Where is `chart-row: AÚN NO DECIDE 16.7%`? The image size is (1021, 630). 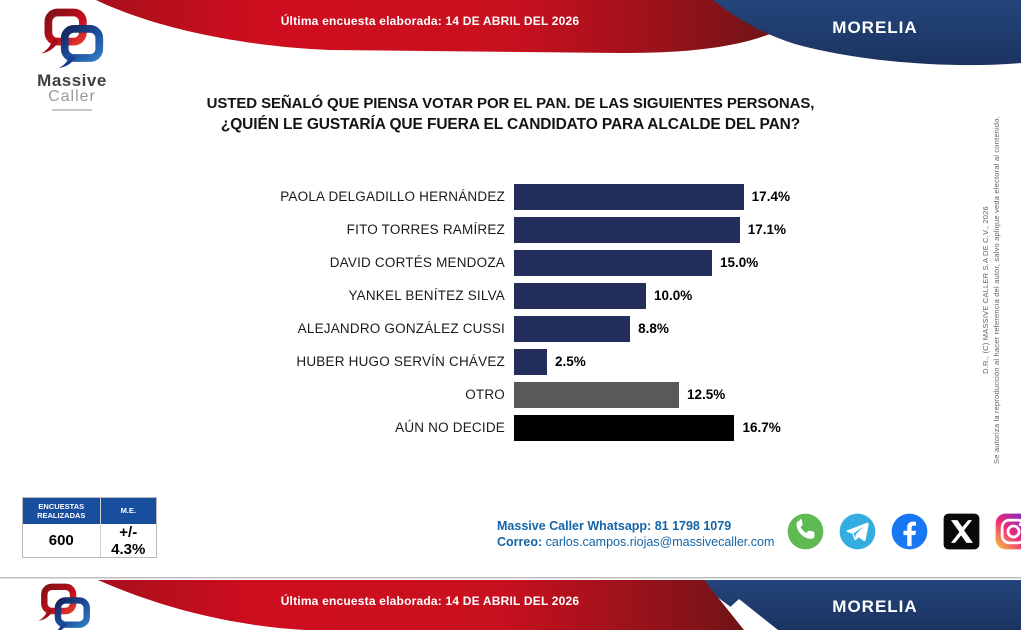
chart-row: AÚN NO DECIDE 16.7% is located at coordinates (490, 427).